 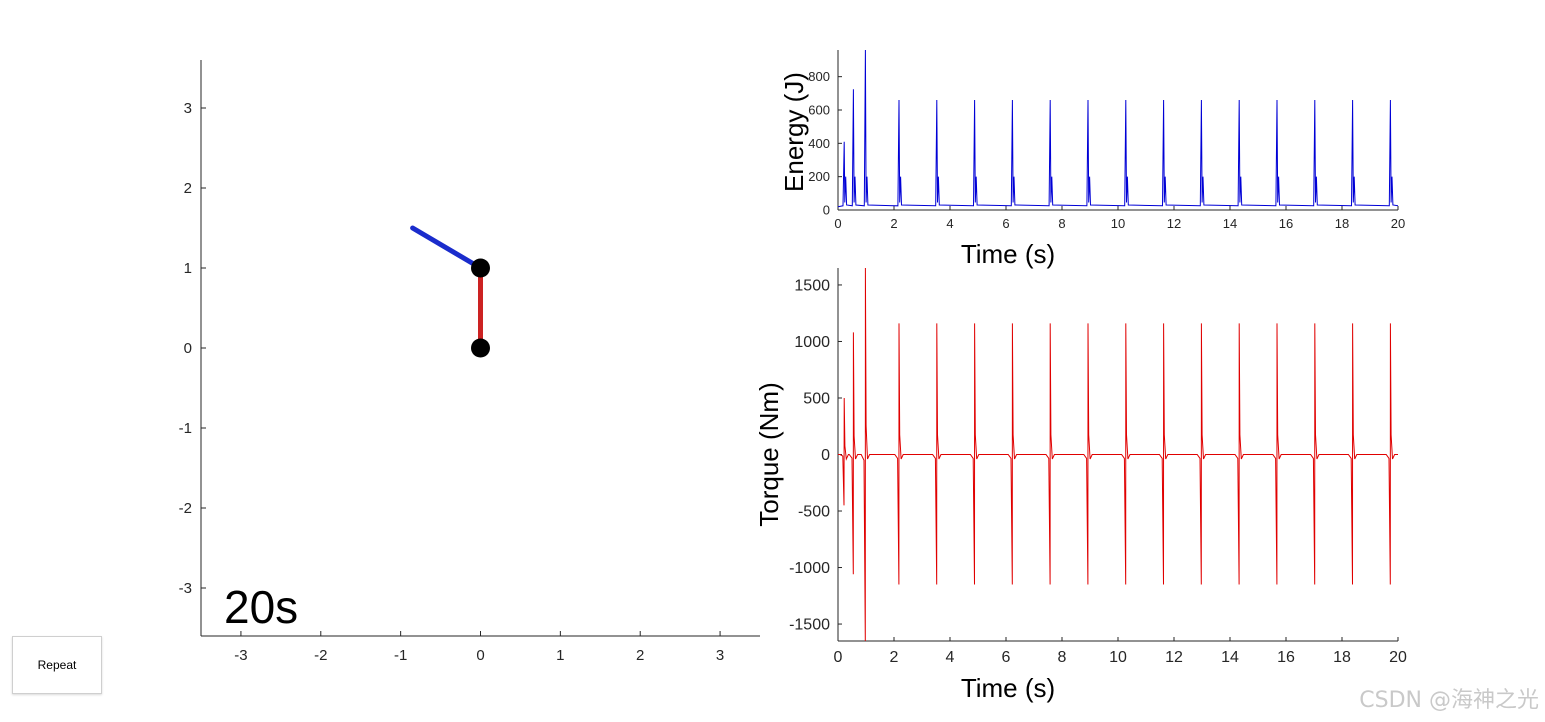 What do you see at coordinates (480, 655) in the screenshot?
I see `pendulum-x-tick-label: 0` at bounding box center [480, 655].